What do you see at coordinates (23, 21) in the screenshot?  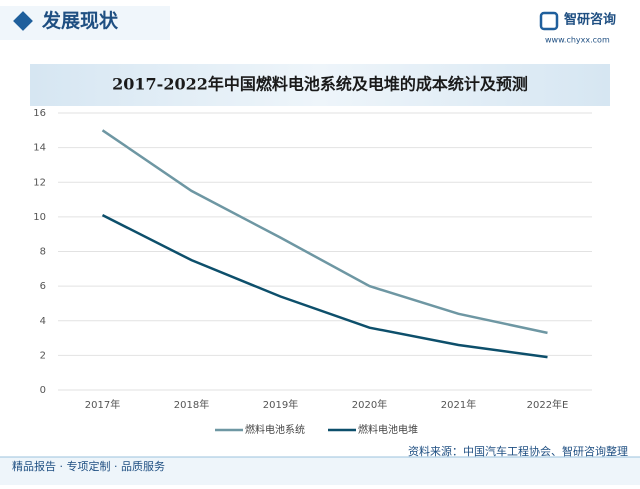 I see `header-icon` at bounding box center [23, 21].